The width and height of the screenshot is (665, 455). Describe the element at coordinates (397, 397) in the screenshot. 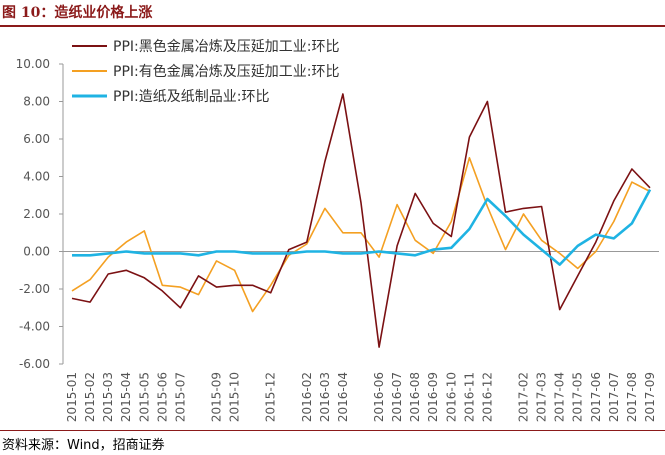

I see `x-tick-label: 2016-07` at that location.